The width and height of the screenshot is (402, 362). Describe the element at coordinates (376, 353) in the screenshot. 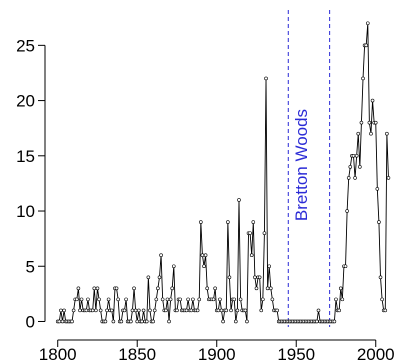

I see `x-tick-label: 2000` at that location.